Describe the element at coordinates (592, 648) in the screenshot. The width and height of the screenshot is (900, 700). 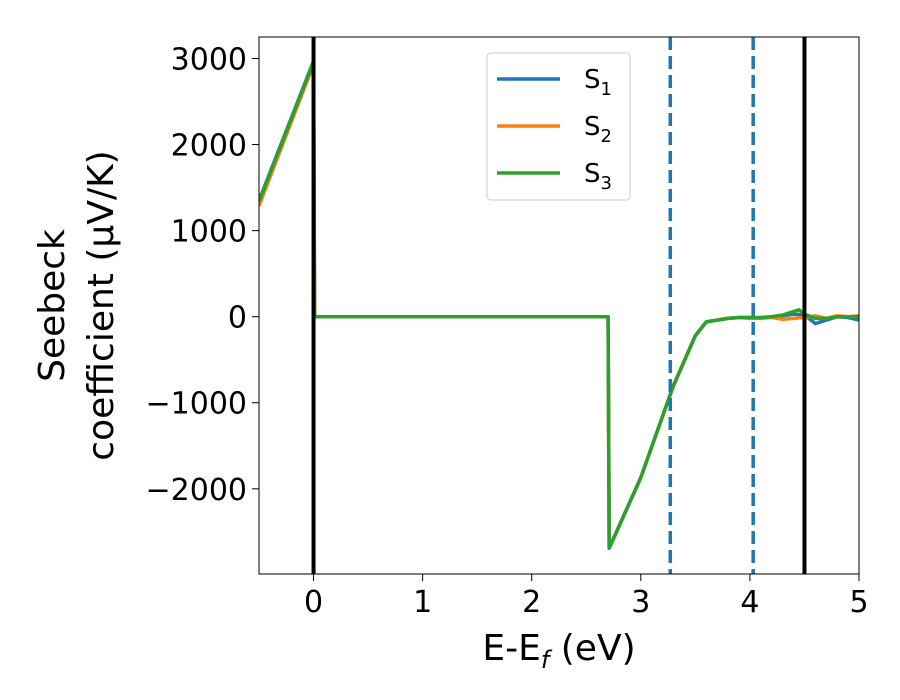
I see `x-axis-label-unit: (eV)` at that location.